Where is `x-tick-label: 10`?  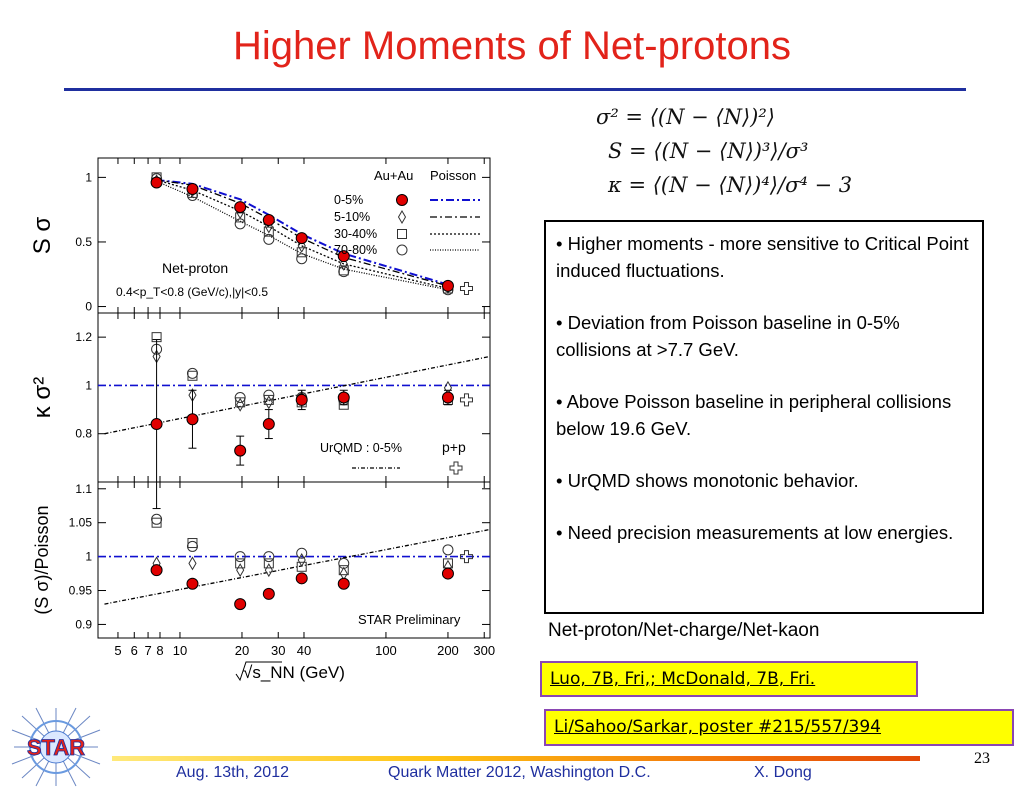
x-tick-label: 10 is located at coordinates (180, 650).